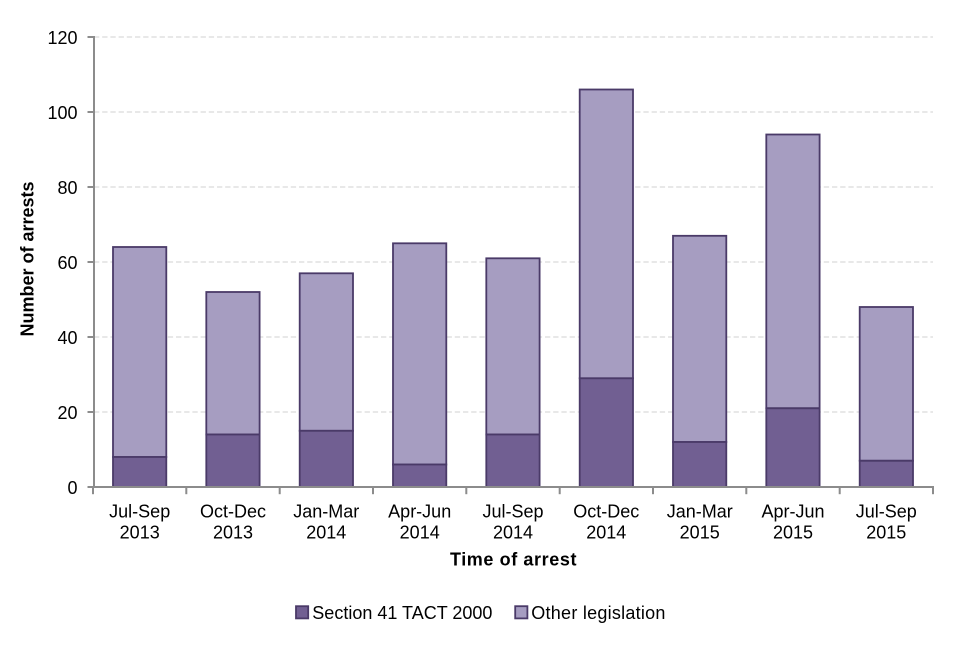  What do you see at coordinates (28, 258) in the screenshot?
I see `svg-text: Number of arrests` at bounding box center [28, 258].